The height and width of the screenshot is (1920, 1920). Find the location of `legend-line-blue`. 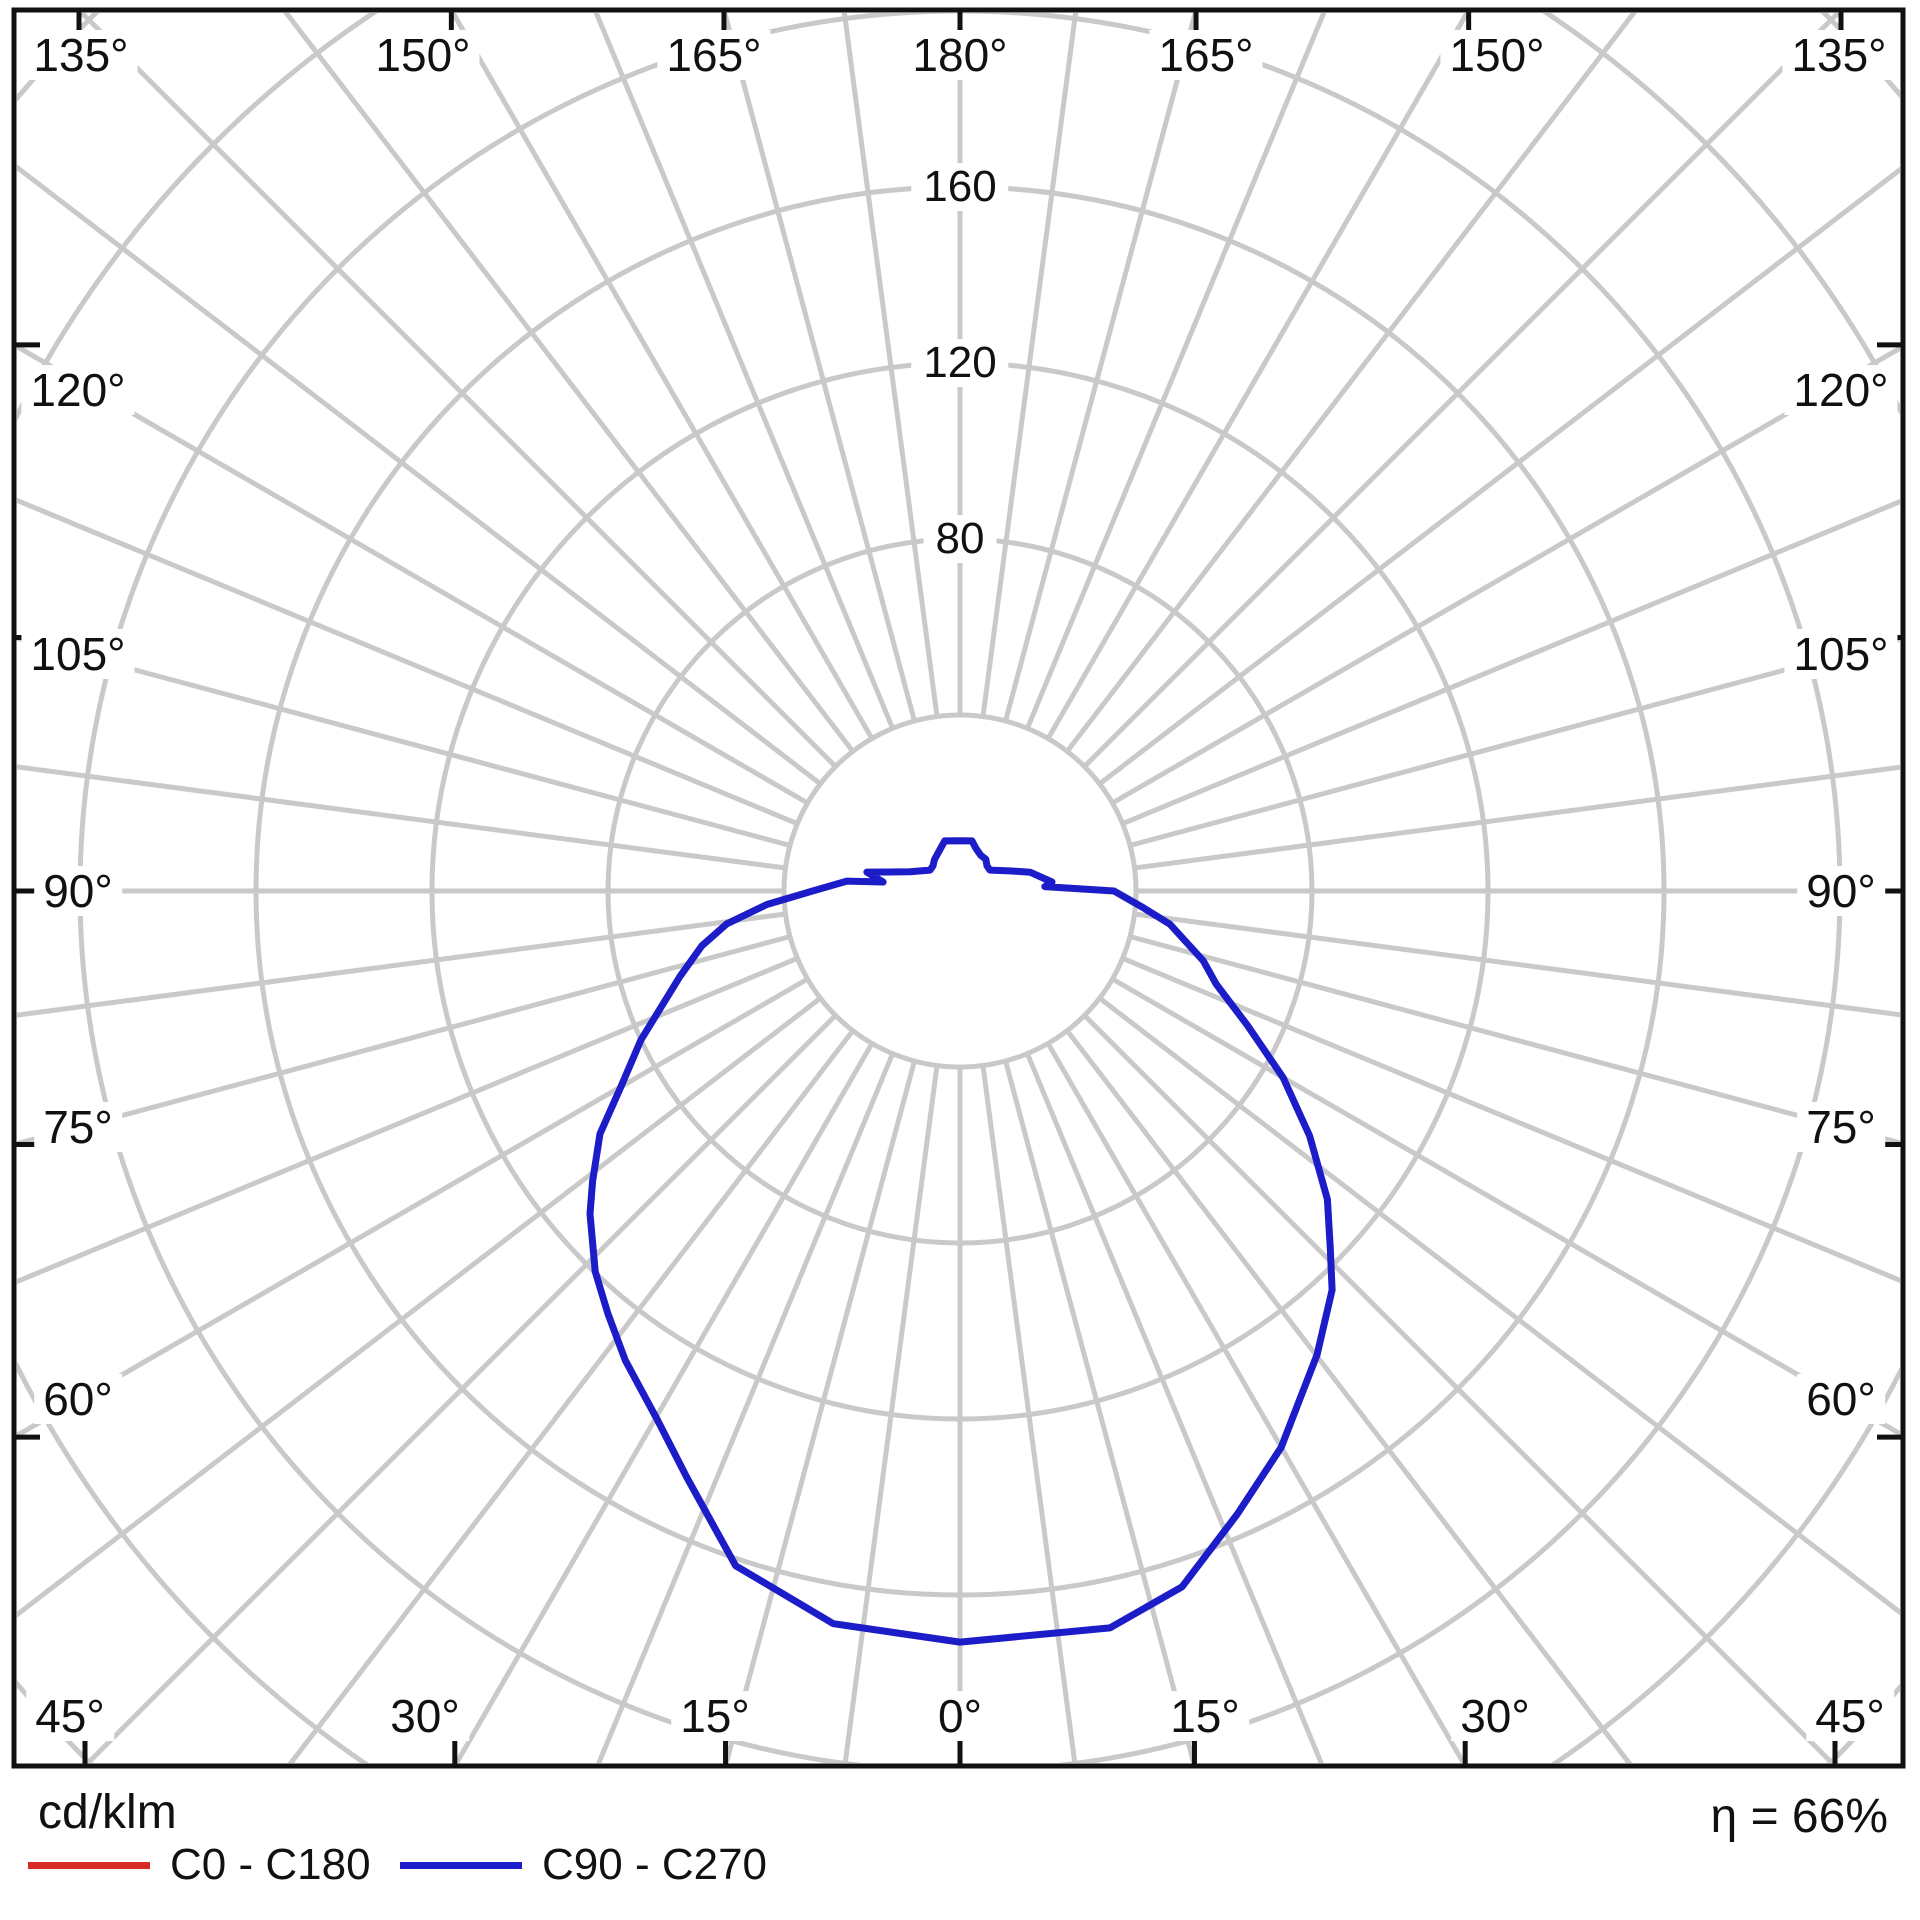

legend-line-blue is located at coordinates (461, 1865).